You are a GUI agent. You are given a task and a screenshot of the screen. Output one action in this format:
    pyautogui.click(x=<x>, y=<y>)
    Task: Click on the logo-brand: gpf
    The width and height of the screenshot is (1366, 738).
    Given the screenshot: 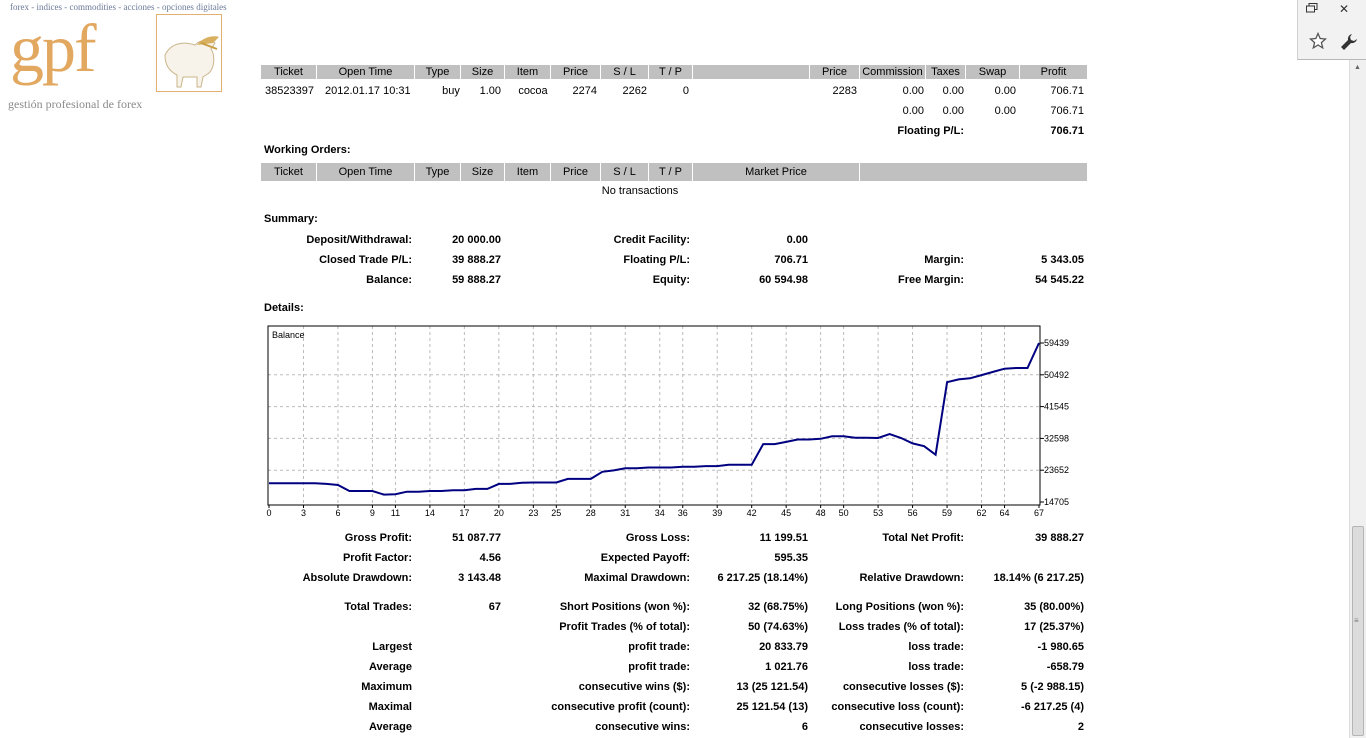 What is the action you would take?
    pyautogui.click(x=53, y=48)
    